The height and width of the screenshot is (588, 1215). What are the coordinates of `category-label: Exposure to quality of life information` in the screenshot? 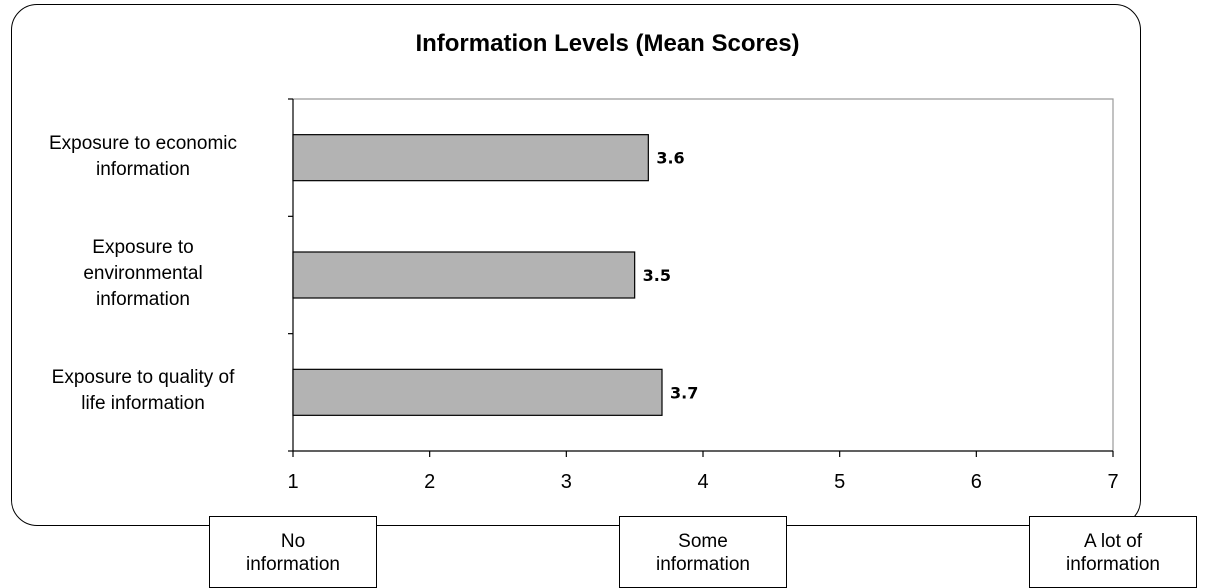 It's located at (143, 391).